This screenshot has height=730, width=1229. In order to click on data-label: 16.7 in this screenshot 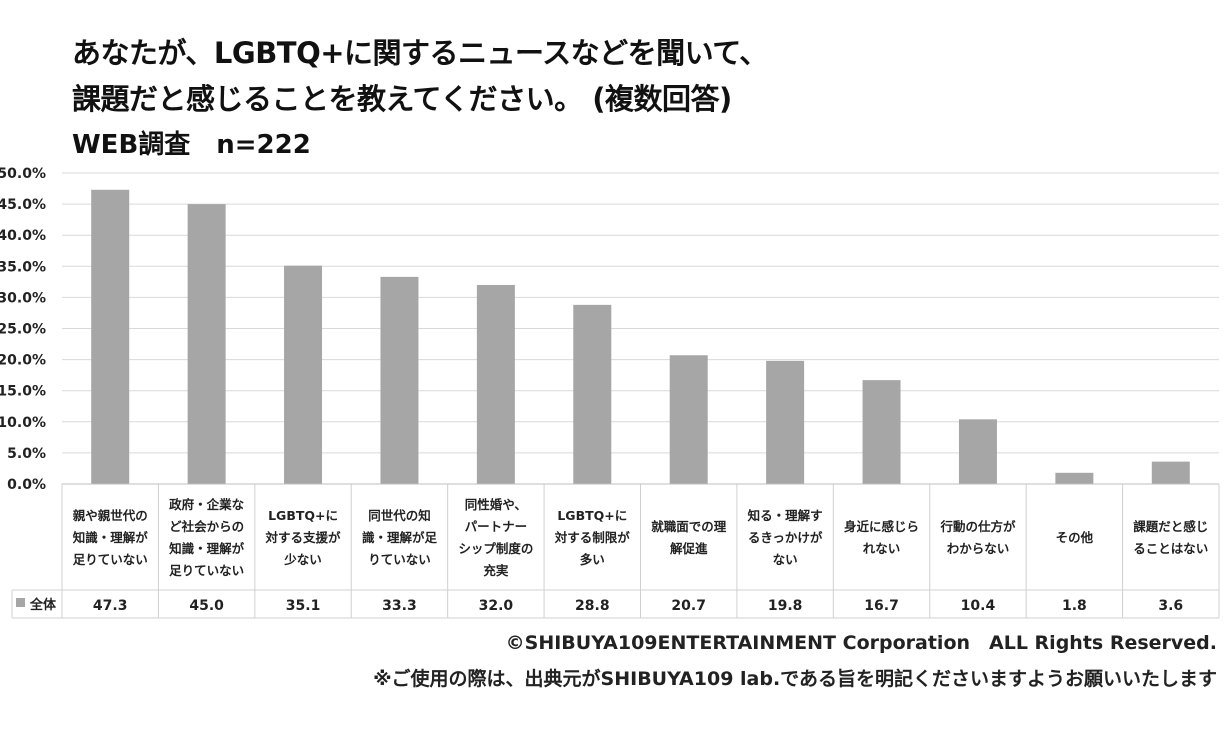, I will do `click(881, 606)`.